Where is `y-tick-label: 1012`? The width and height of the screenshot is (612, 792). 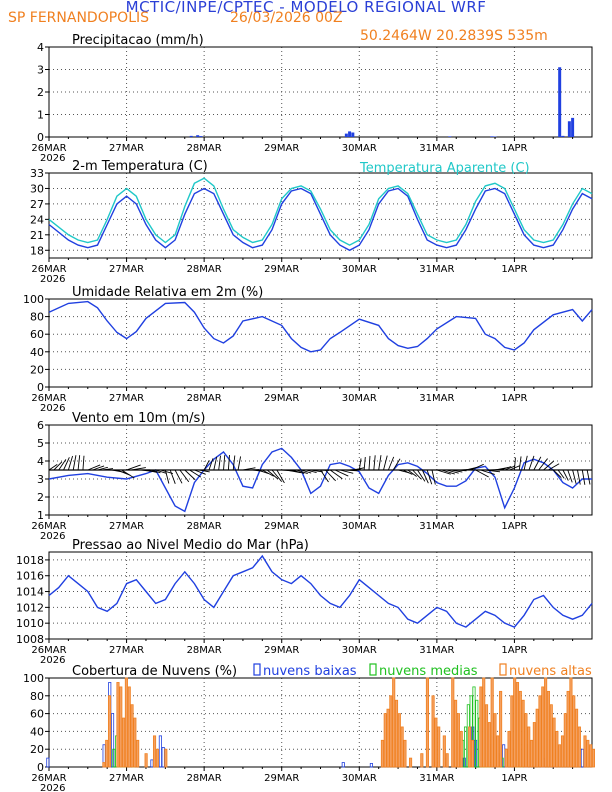 y-tick-label: 1012 is located at coordinates (30, 607).